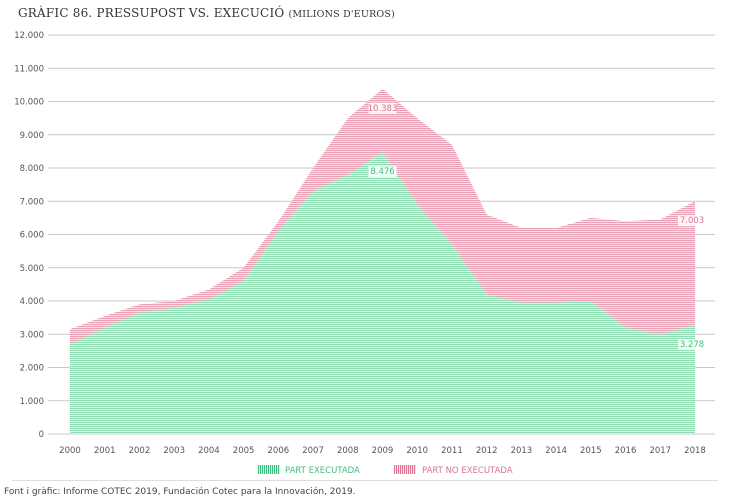  Describe the element at coordinates (32, 335) in the screenshot. I see `y-tick-label: 3.000` at that location.